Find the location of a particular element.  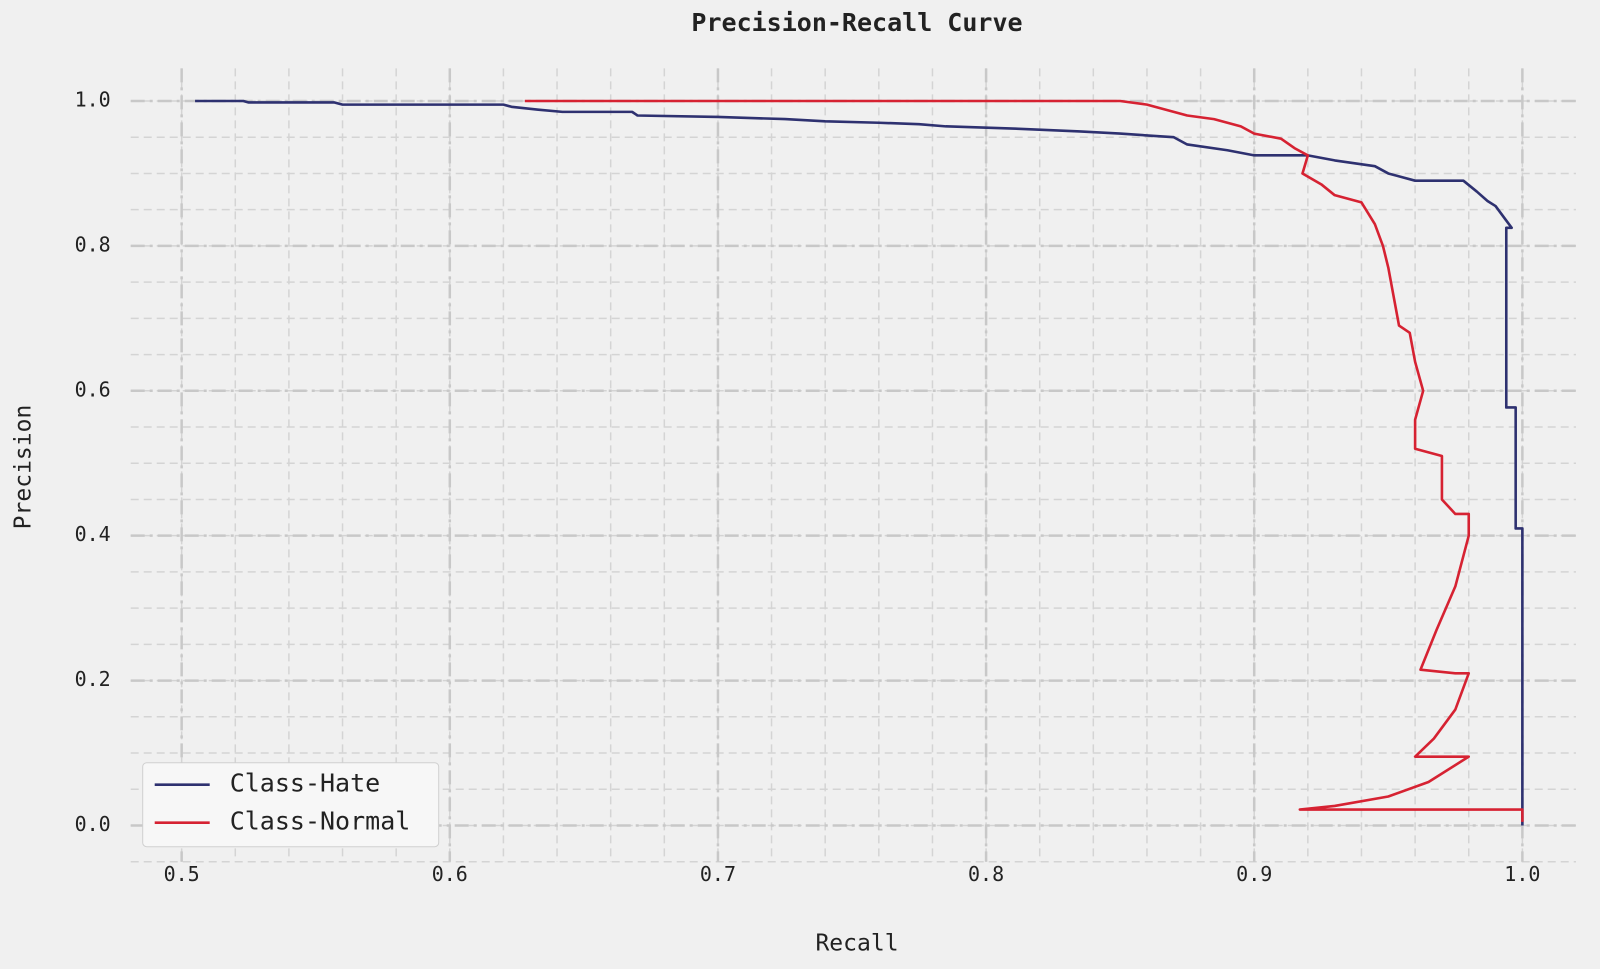

legend: Class-Hate Class-Normal is located at coordinates (291, 805).